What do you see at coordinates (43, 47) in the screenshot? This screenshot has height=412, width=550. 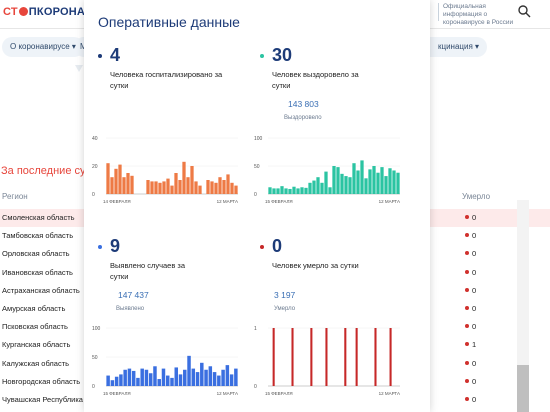 I see `nav-pill-about: О коронавирусе ▾` at bounding box center [43, 47].